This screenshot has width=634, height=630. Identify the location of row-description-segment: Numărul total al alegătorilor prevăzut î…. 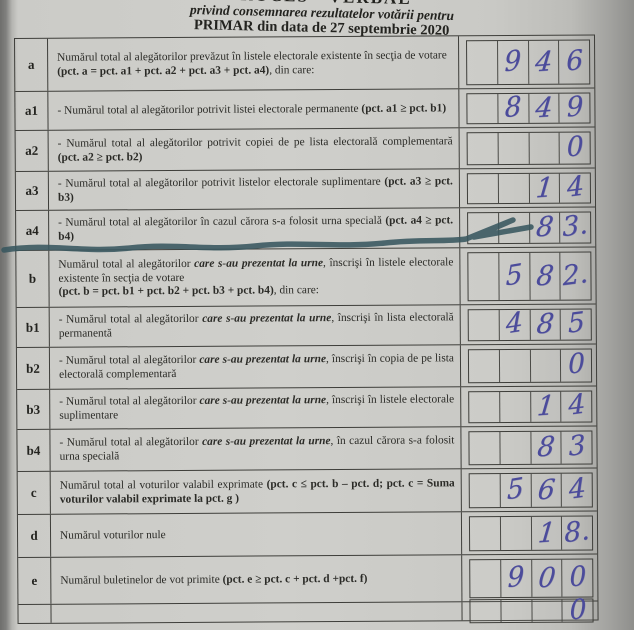
(252, 56).